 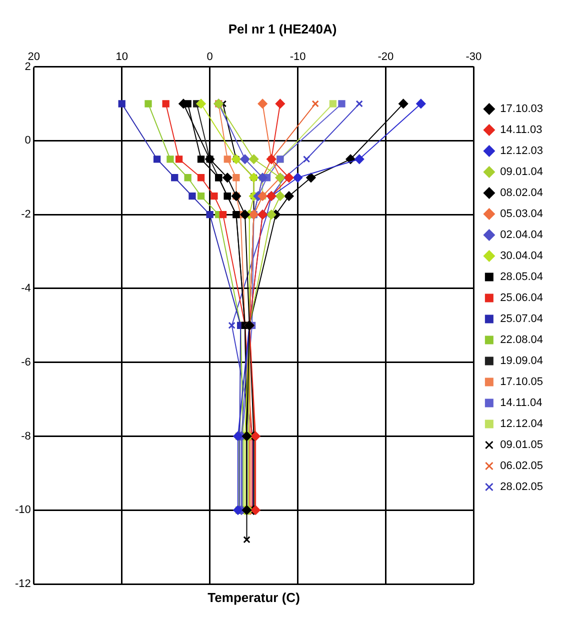 I want to click on legend-label: 25.06.04, so click(x=522, y=298).